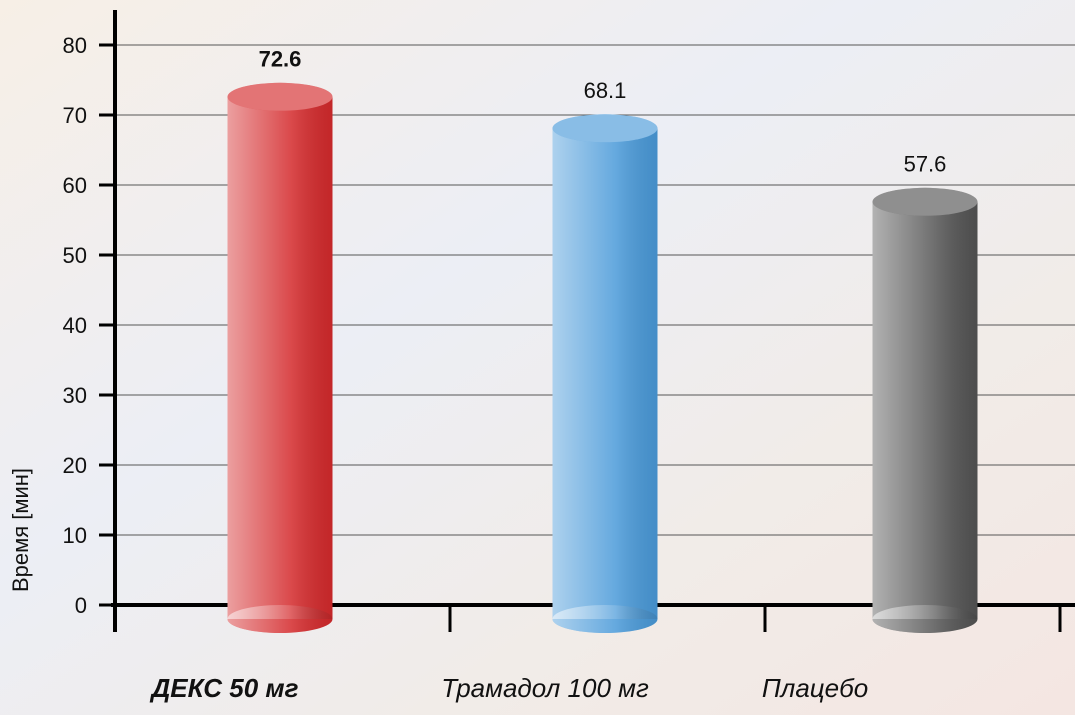 This screenshot has width=1075, height=715. Describe the element at coordinates (280, 59) in the screenshot. I see `value-label: 72.6` at that location.